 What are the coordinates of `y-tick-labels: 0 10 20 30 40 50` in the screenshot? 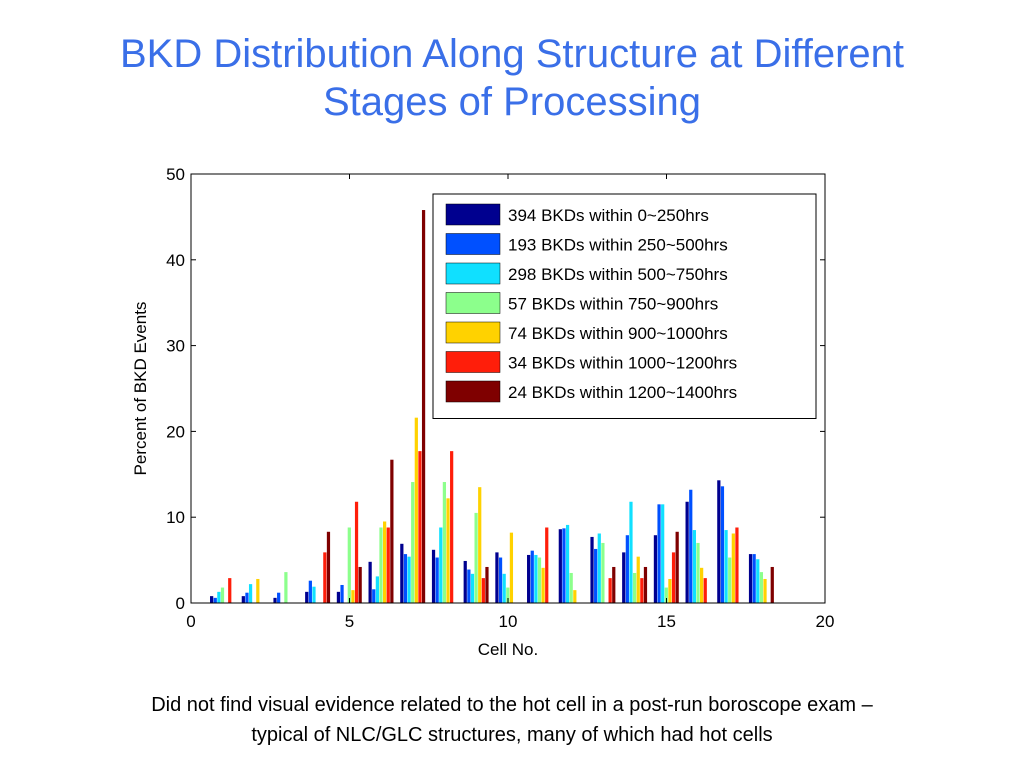 It's located at (175, 389).